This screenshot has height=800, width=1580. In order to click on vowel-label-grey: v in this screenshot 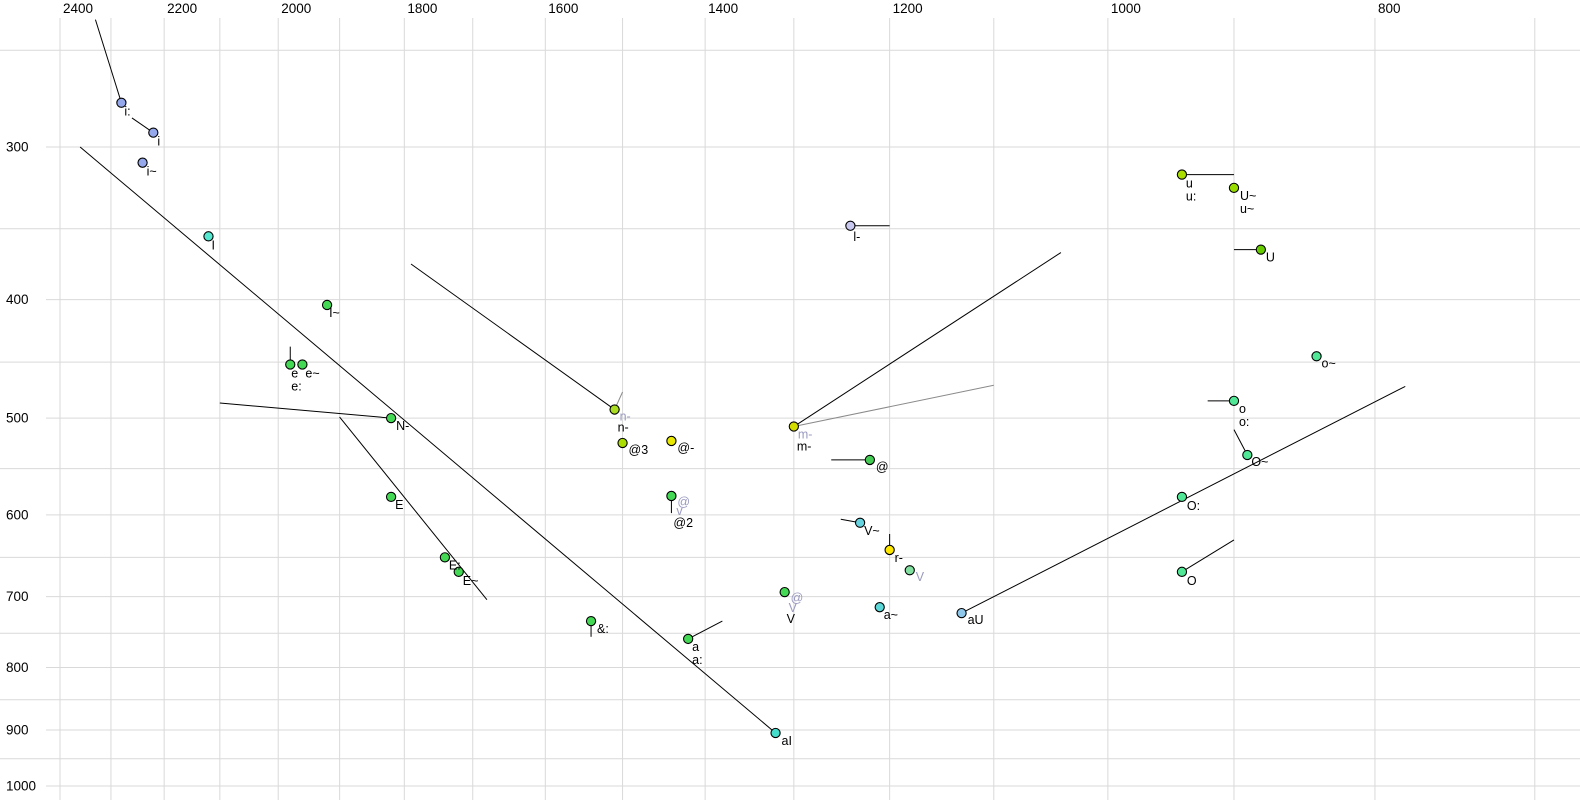, I will do `click(679, 511)`.